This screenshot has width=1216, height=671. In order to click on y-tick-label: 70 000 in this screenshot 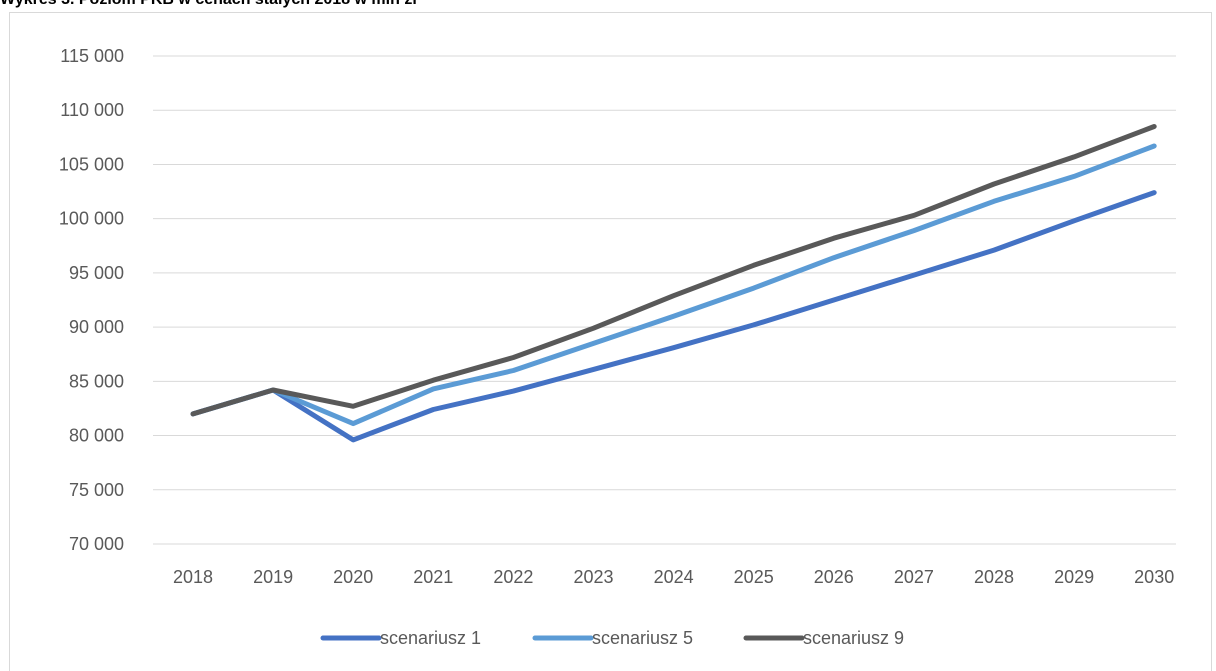, I will do `click(96, 544)`.